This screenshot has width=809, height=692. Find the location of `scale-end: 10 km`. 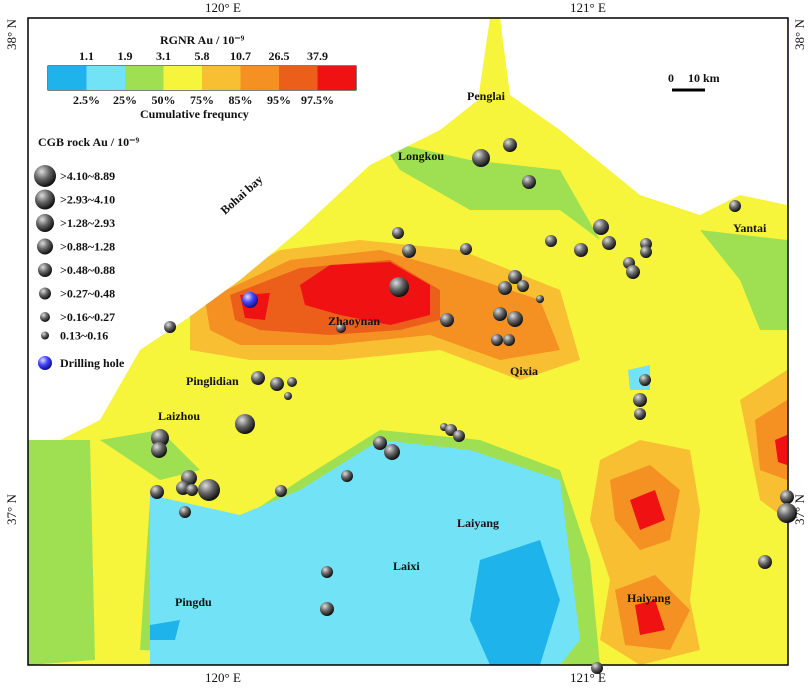

scale-end: 10 km is located at coordinates (704, 78).